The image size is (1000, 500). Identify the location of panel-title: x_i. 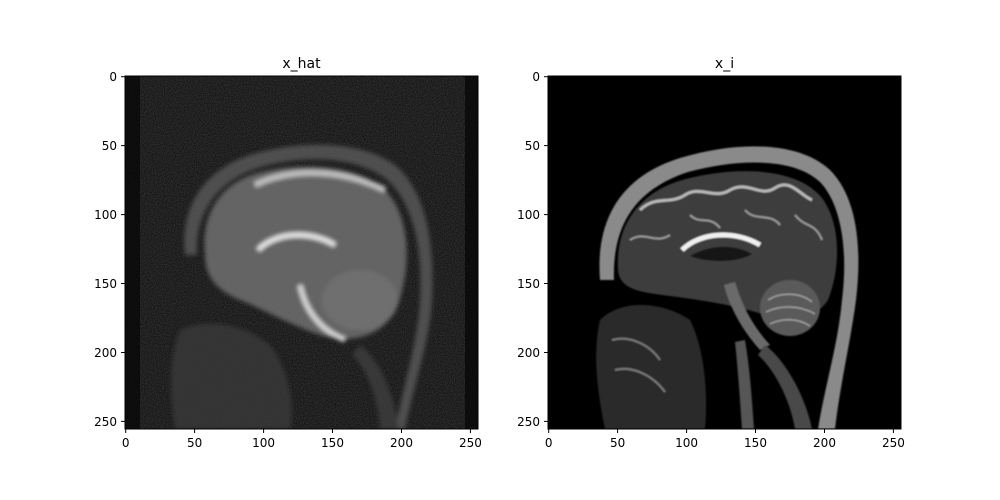
(724, 64).